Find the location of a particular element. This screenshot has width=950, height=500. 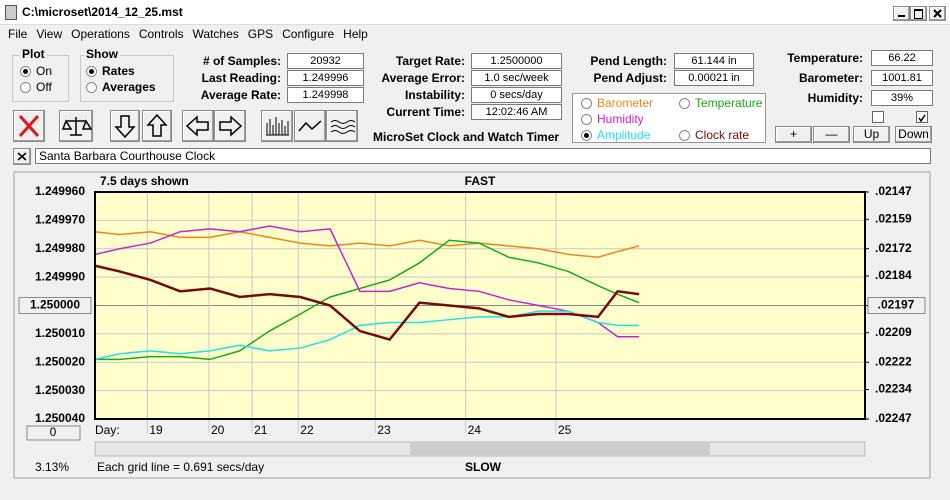

left-button is located at coordinates (198, 126).